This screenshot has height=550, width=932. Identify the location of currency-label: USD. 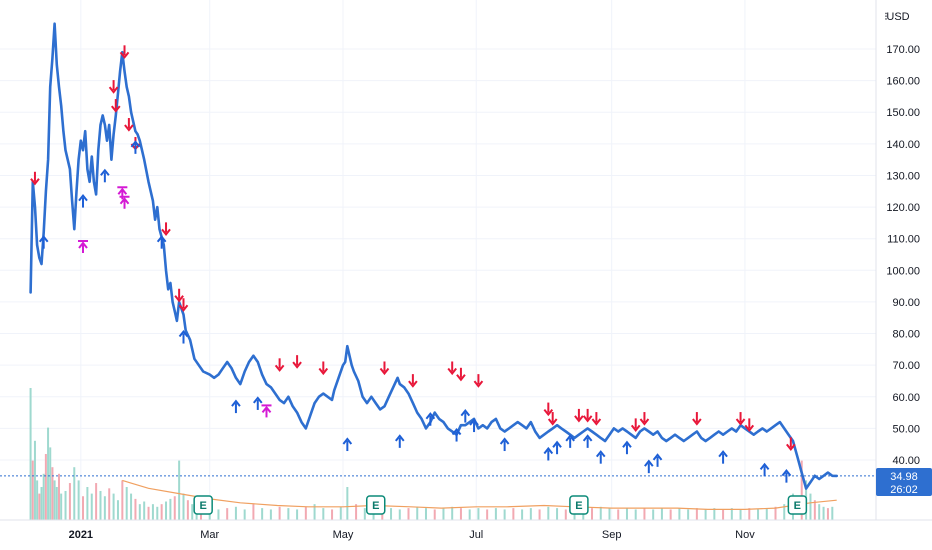
(897, 17).